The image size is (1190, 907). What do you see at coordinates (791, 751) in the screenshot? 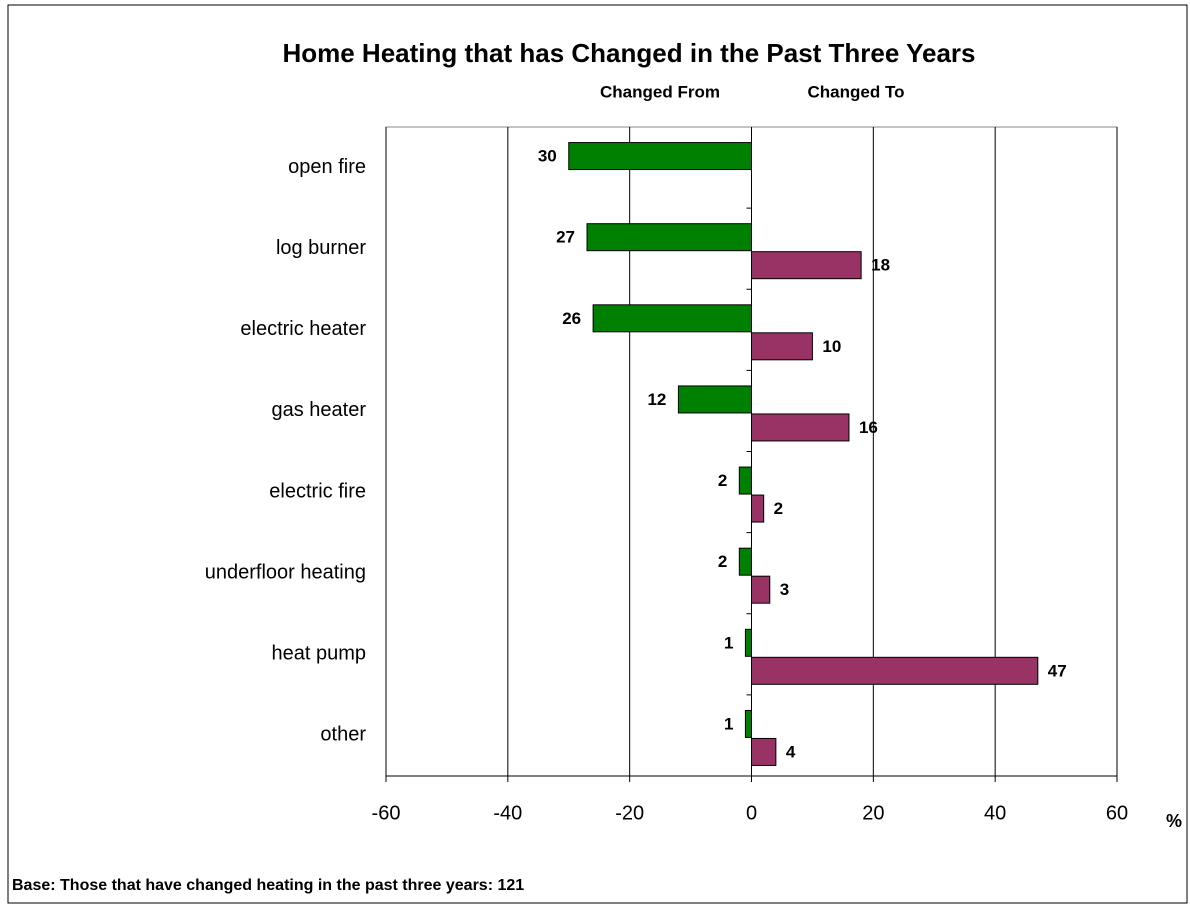
I see `value-label: 4` at bounding box center [791, 751].